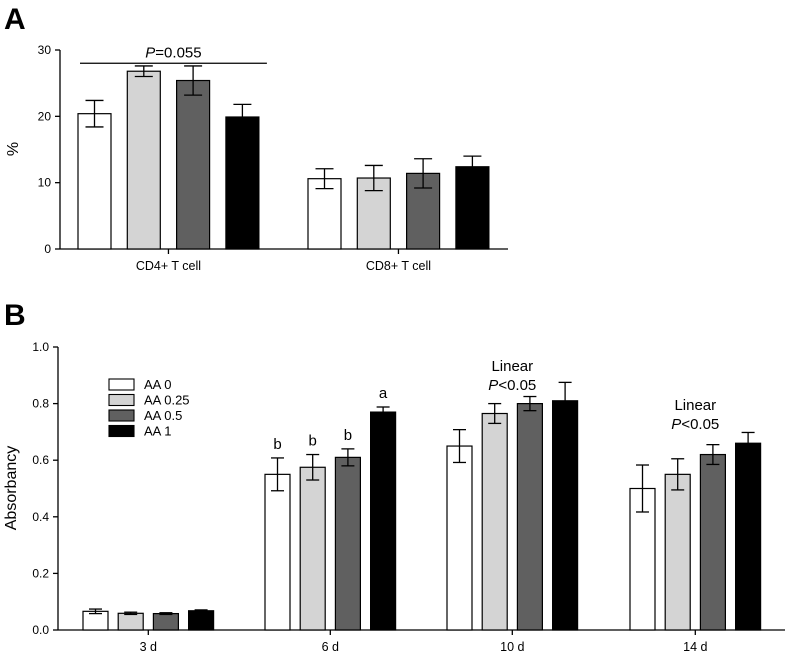  Describe the element at coordinates (512, 646) in the screenshot. I see `x-tick-label: 10 d` at that location.